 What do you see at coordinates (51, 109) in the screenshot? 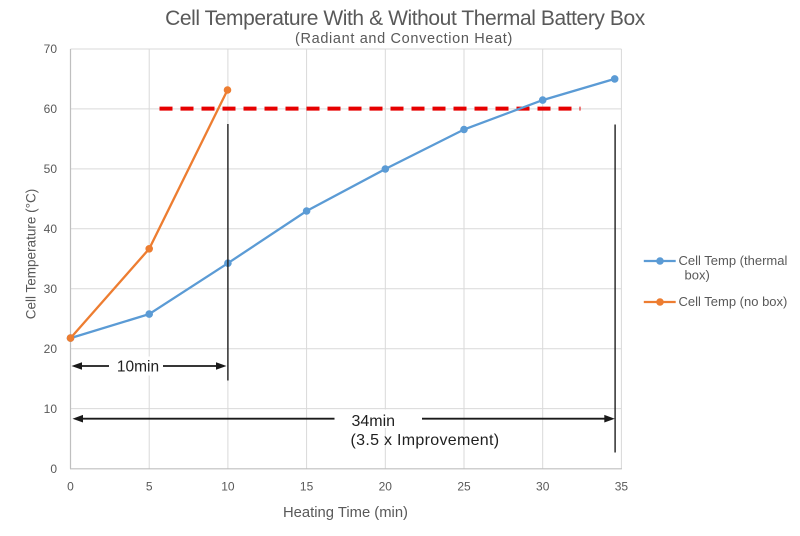
I see `svg-text: 60` at bounding box center [51, 109].